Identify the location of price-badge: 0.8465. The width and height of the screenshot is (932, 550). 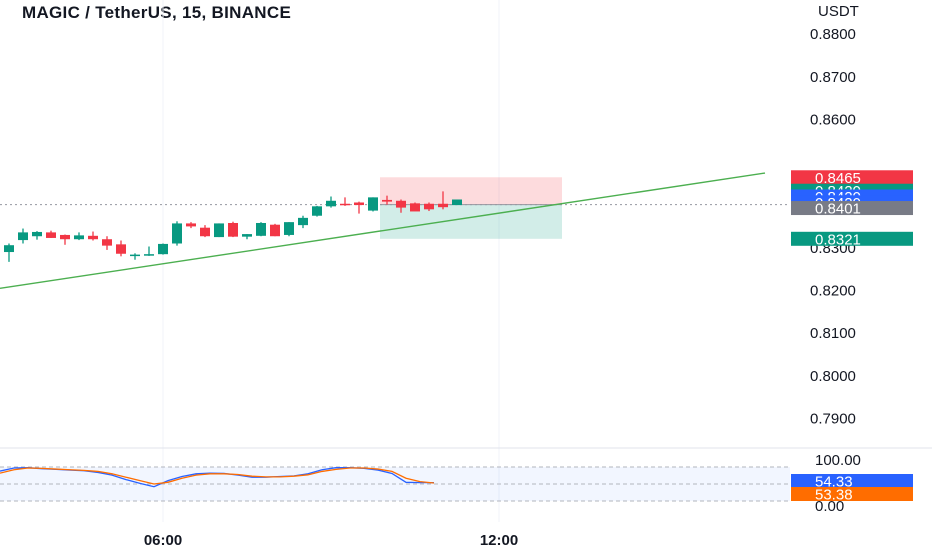
(852, 178).